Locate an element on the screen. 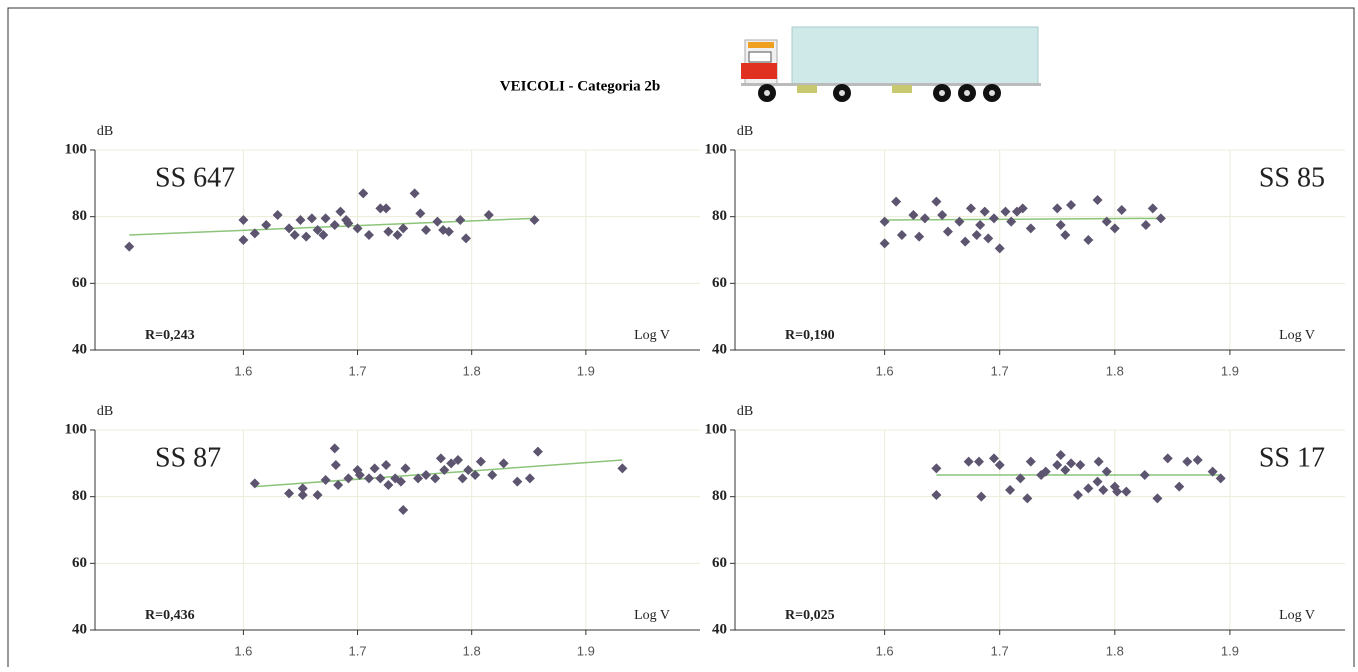  y-tick-label: 60 is located at coordinates (79, 563).